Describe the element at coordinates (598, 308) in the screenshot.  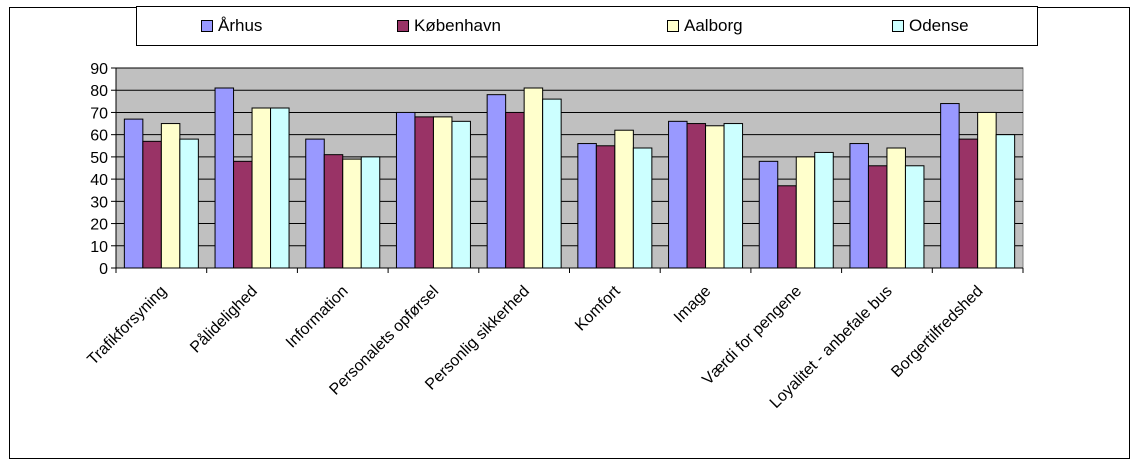
I see `x-category-label: Komfort` at that location.